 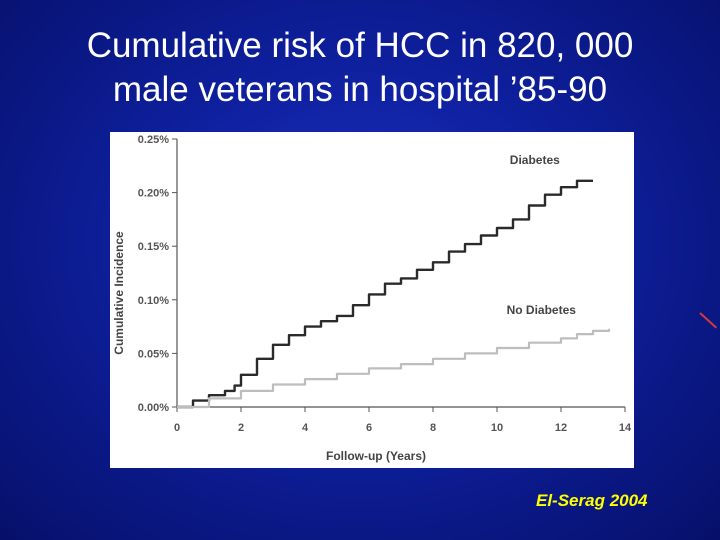 I want to click on slide-title-line-1: Cumulative risk of HCC in 820, 000, so click(x=360, y=45).